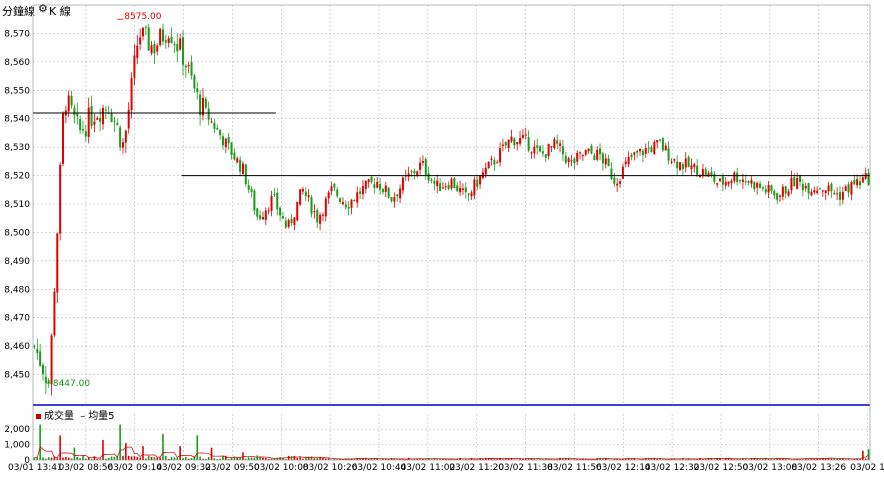 The height and width of the screenshot is (488, 884). Describe the element at coordinates (43, 8) in the screenshot. I see `gear-icon: ⚙` at that location.